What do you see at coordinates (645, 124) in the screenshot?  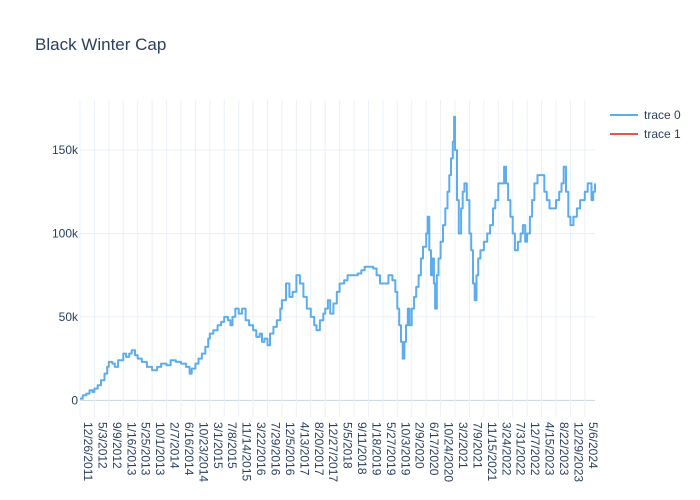 I see `legend: trace 0 trace 1` at bounding box center [645, 124].